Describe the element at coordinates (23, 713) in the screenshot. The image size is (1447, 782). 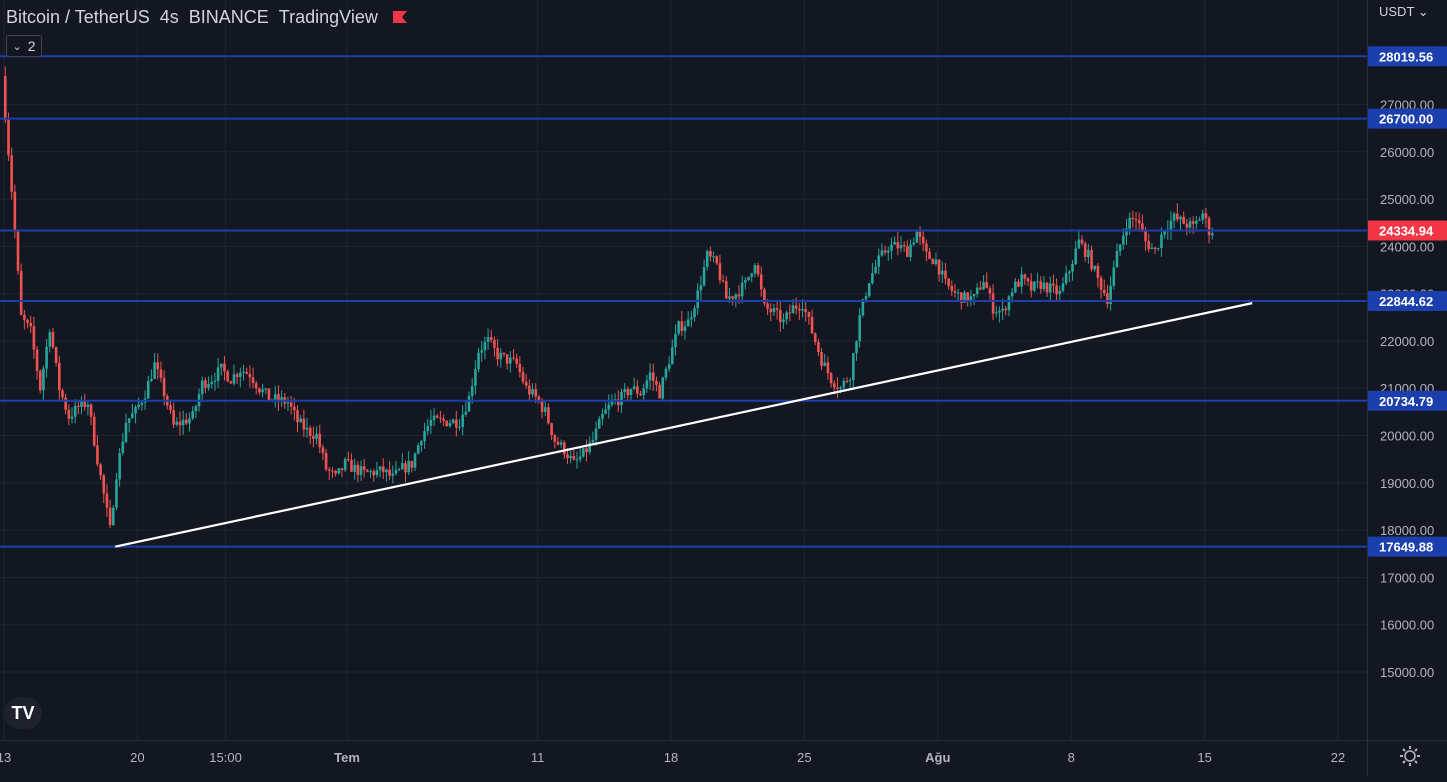
I see `tradingview-logo-icon: TV` at that location.